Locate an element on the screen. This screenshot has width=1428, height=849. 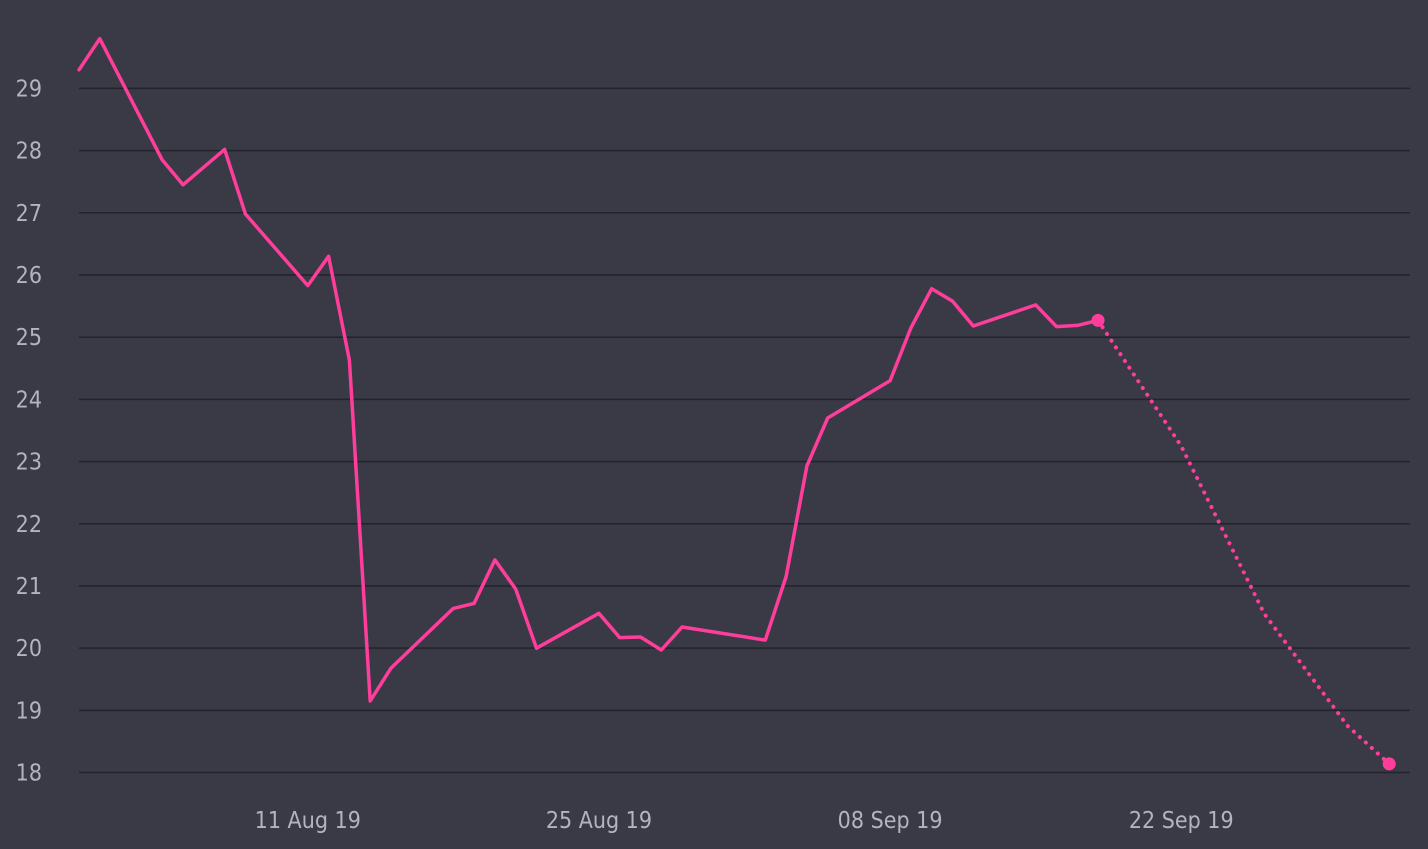
y-tick-label: 29 is located at coordinates (29, 89).